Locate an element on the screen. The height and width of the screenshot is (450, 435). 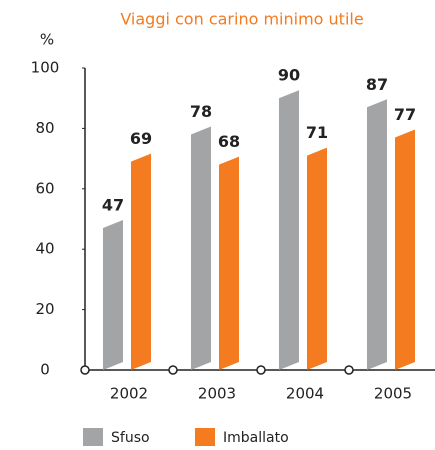
value-label: 87 is located at coordinates (377, 84).